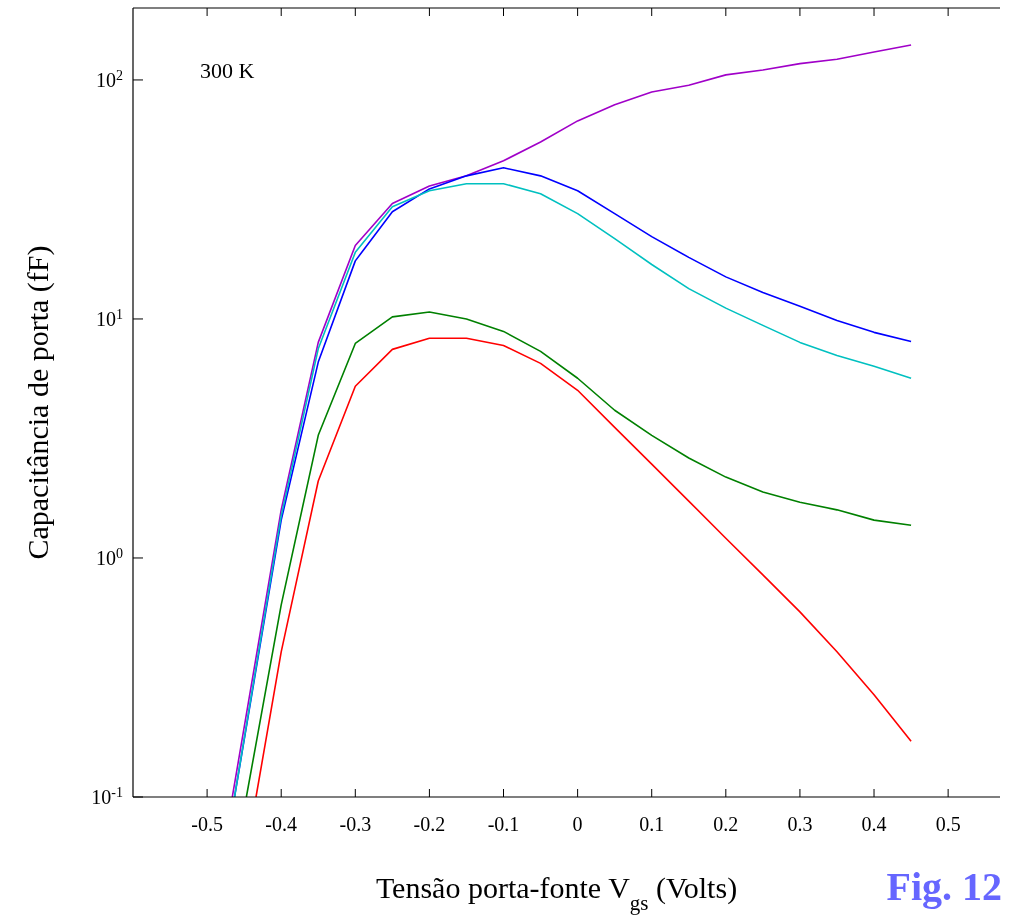  I want to click on annotation: 300 K, so click(227, 70).